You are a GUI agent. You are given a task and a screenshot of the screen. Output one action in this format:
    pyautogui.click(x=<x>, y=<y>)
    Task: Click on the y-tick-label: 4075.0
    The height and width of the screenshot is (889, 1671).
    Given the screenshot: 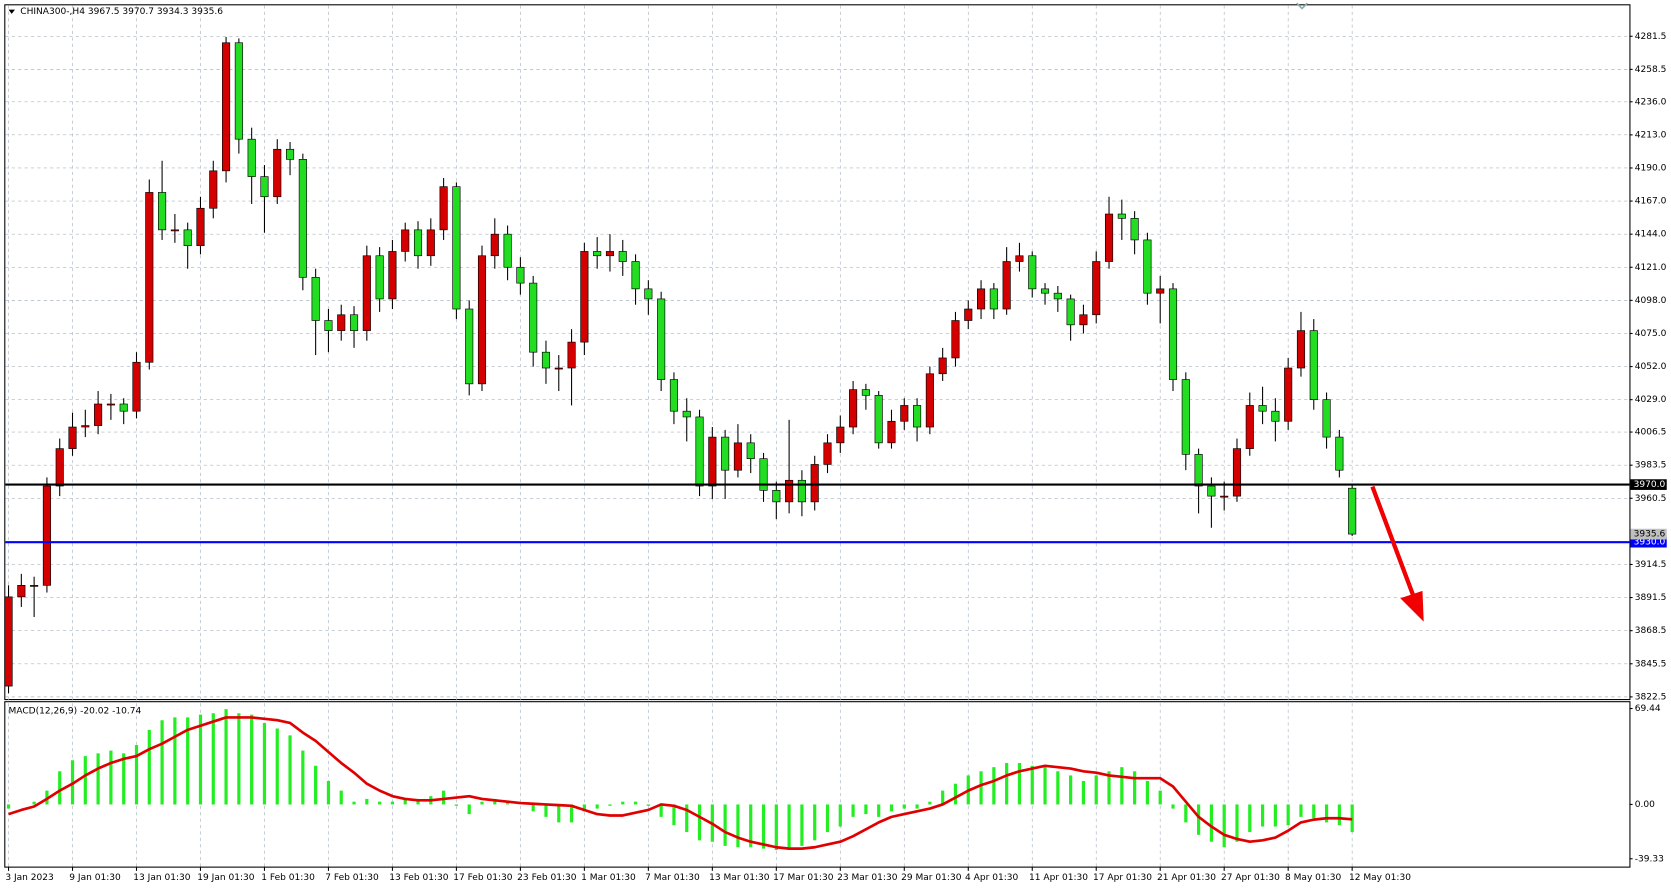 What is the action you would take?
    pyautogui.click(x=1651, y=334)
    